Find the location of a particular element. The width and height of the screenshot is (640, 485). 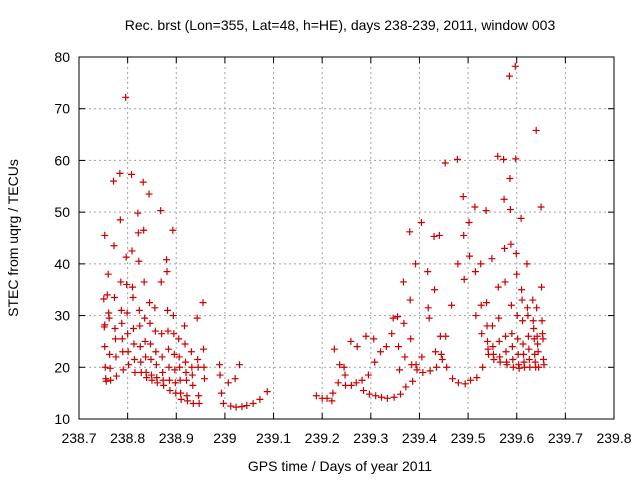

x-tick-label: 238.8 is located at coordinates (127, 438).